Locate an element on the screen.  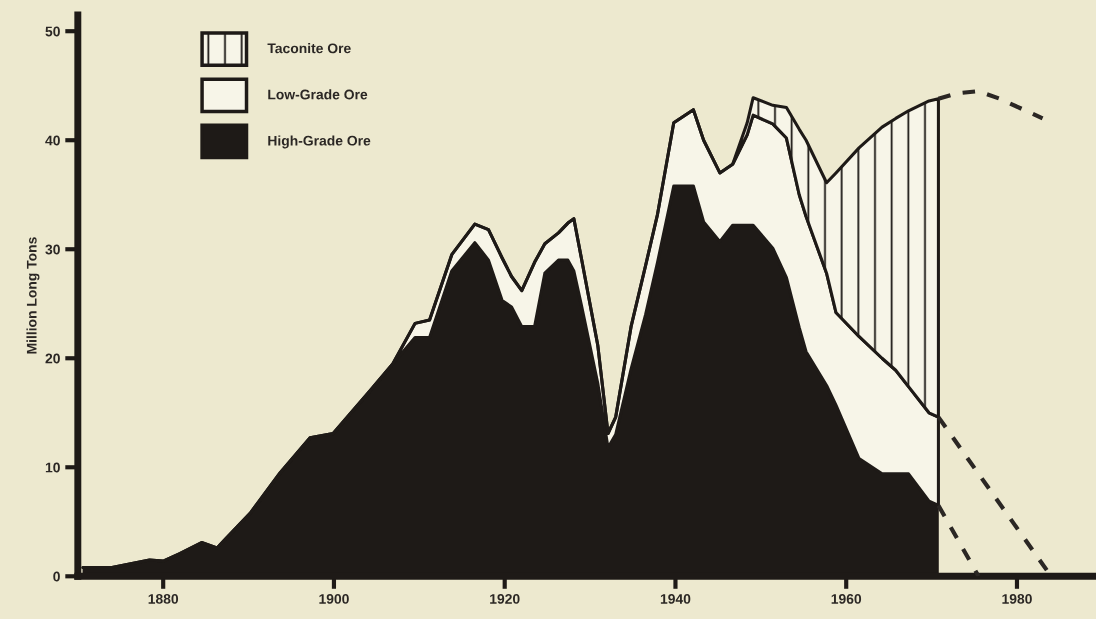
x-tick-label: 1900 is located at coordinates (334, 599).